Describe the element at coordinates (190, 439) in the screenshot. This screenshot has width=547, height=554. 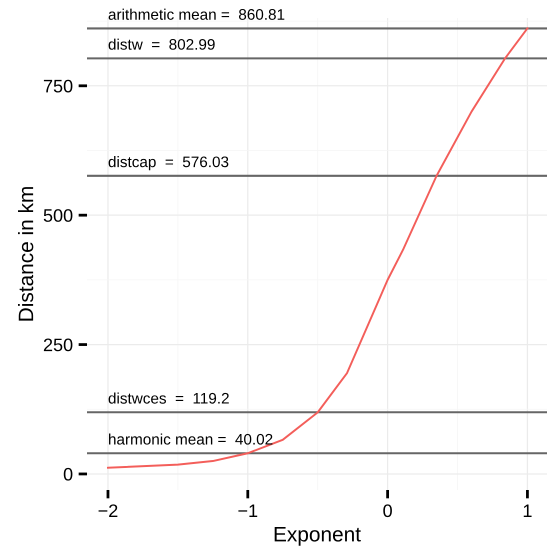
I see `ref-line-label: harmonic mean = 40.02` at that location.